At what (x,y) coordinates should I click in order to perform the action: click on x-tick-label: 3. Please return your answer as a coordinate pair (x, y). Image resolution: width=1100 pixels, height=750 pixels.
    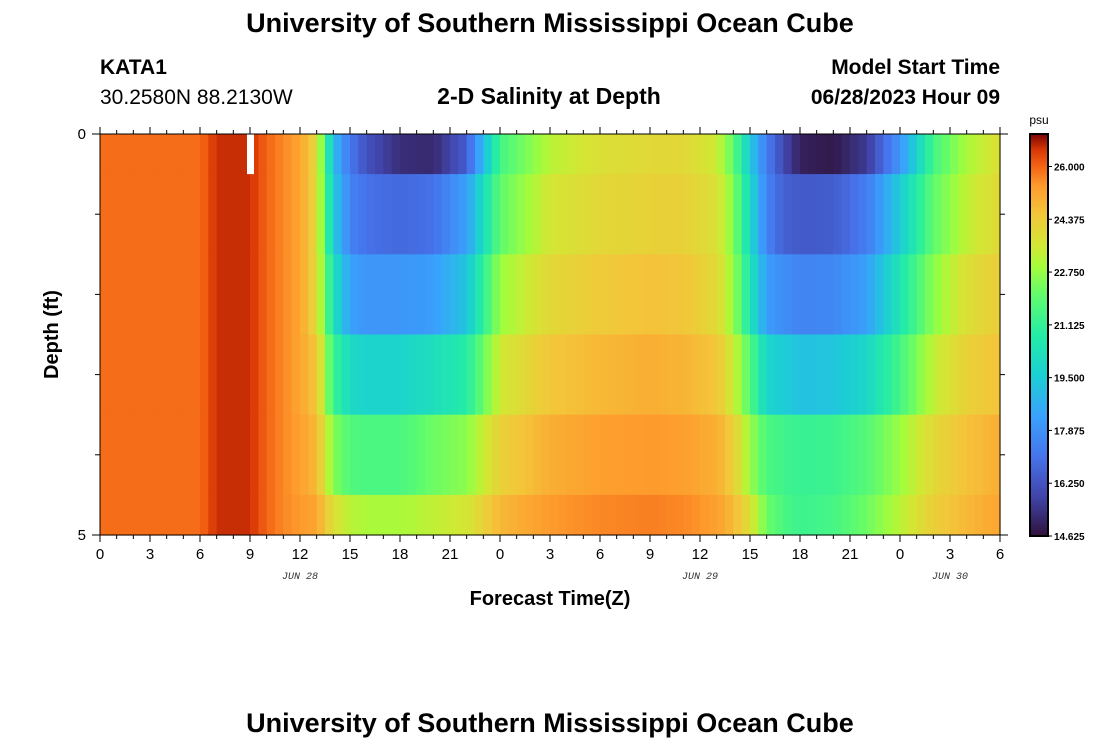
    Looking at the image, I should click on (150, 554).